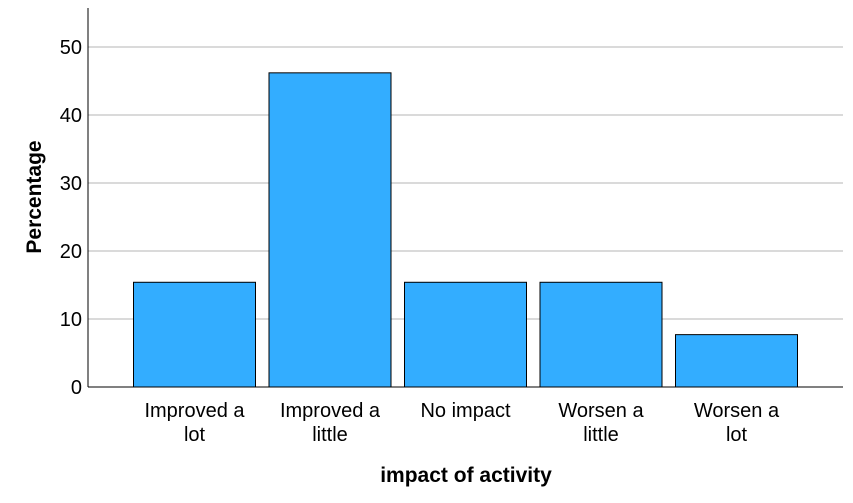 Image resolution: width=853 pixels, height=503 pixels. I want to click on y-tick-label: 50, so click(71, 48).